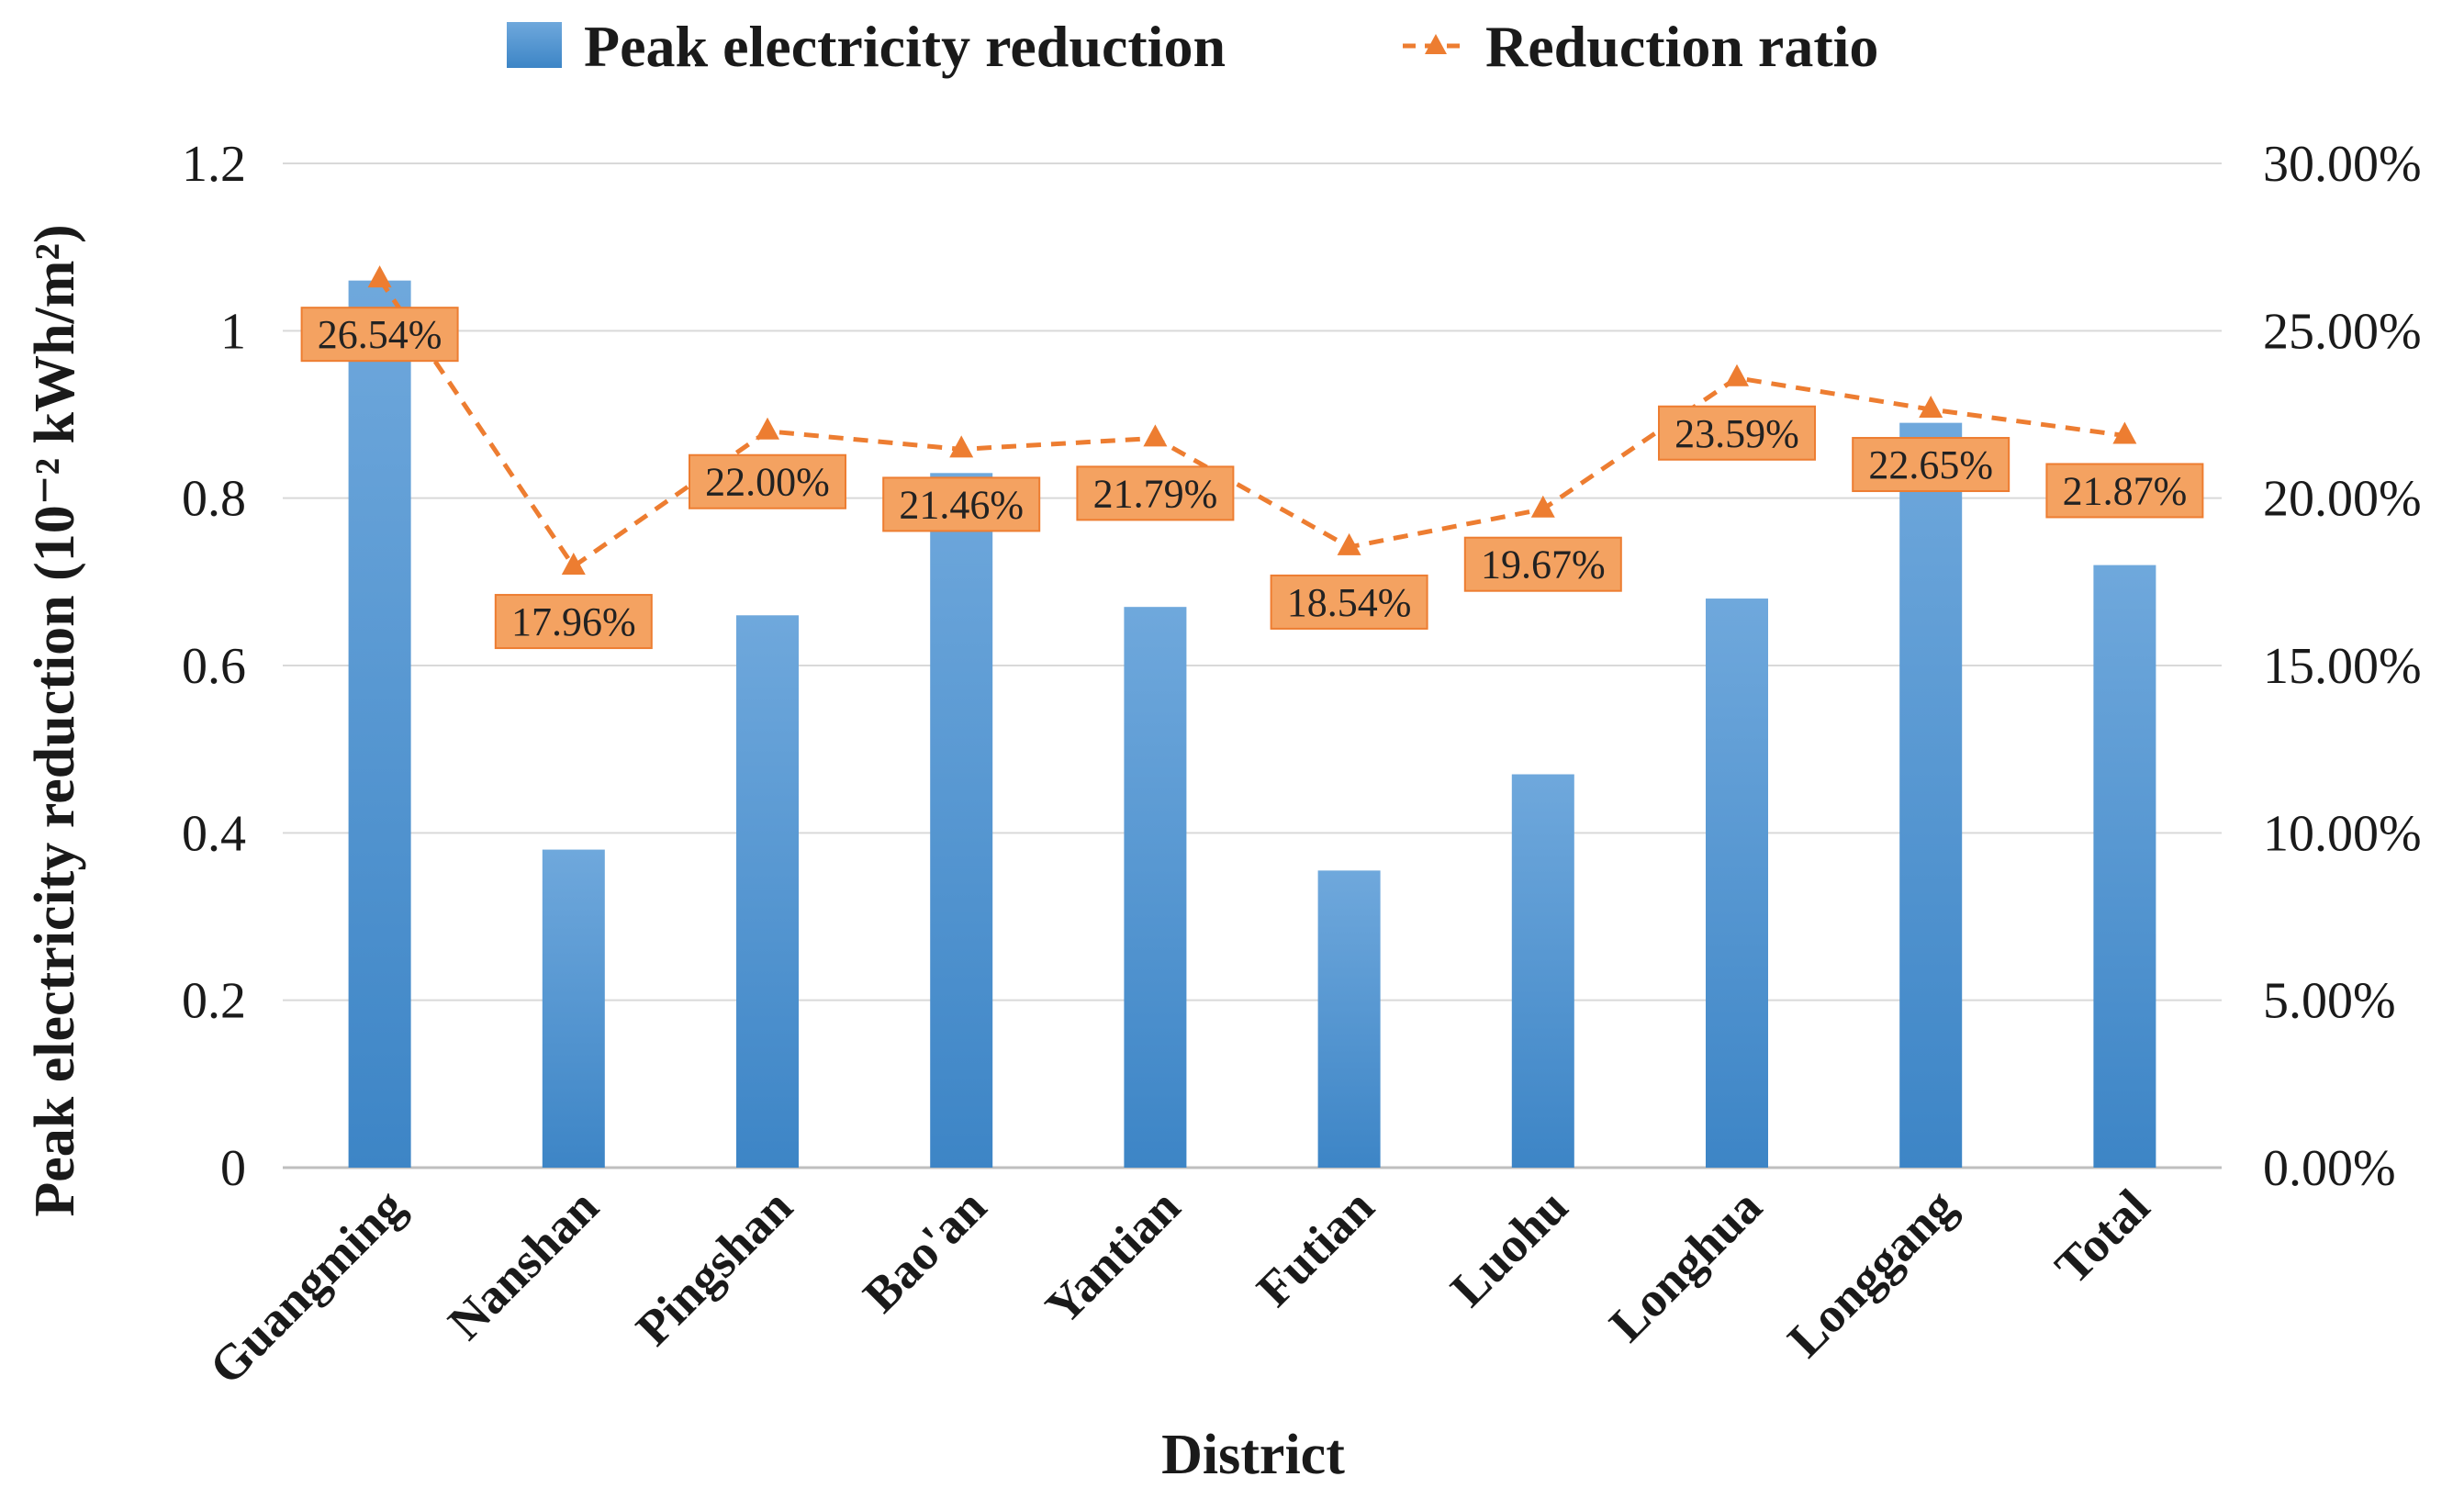 The image size is (2464, 1499). I want to click on x-category-label: Longhua, so click(1686, 1265).